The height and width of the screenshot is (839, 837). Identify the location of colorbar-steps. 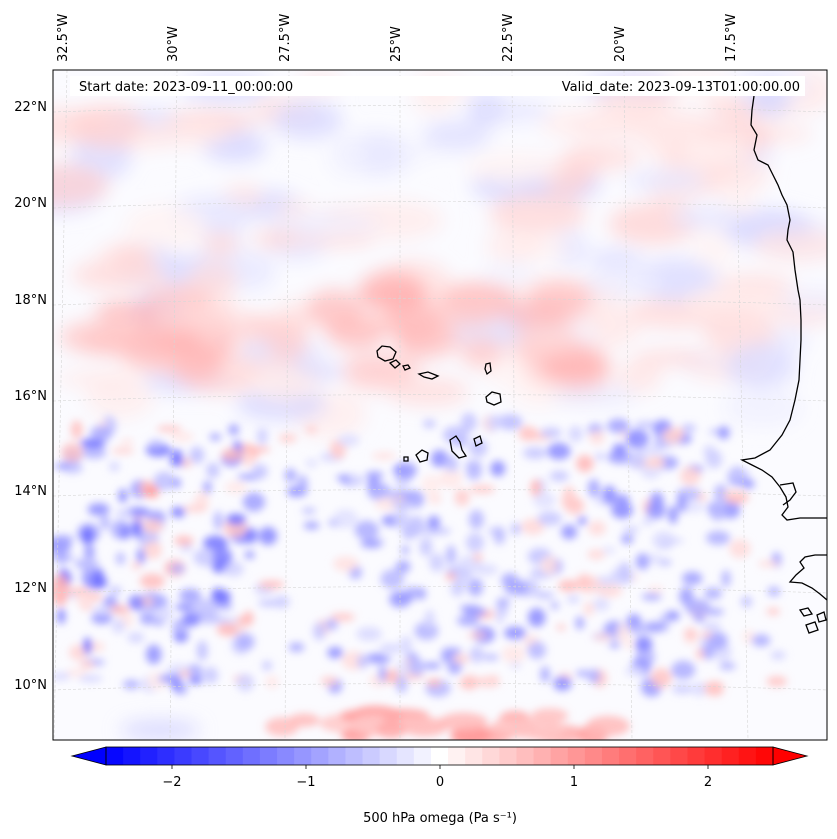
(440, 756).